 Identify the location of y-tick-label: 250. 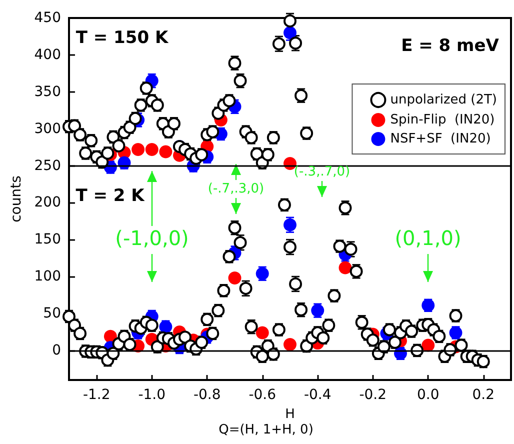
(47, 166).